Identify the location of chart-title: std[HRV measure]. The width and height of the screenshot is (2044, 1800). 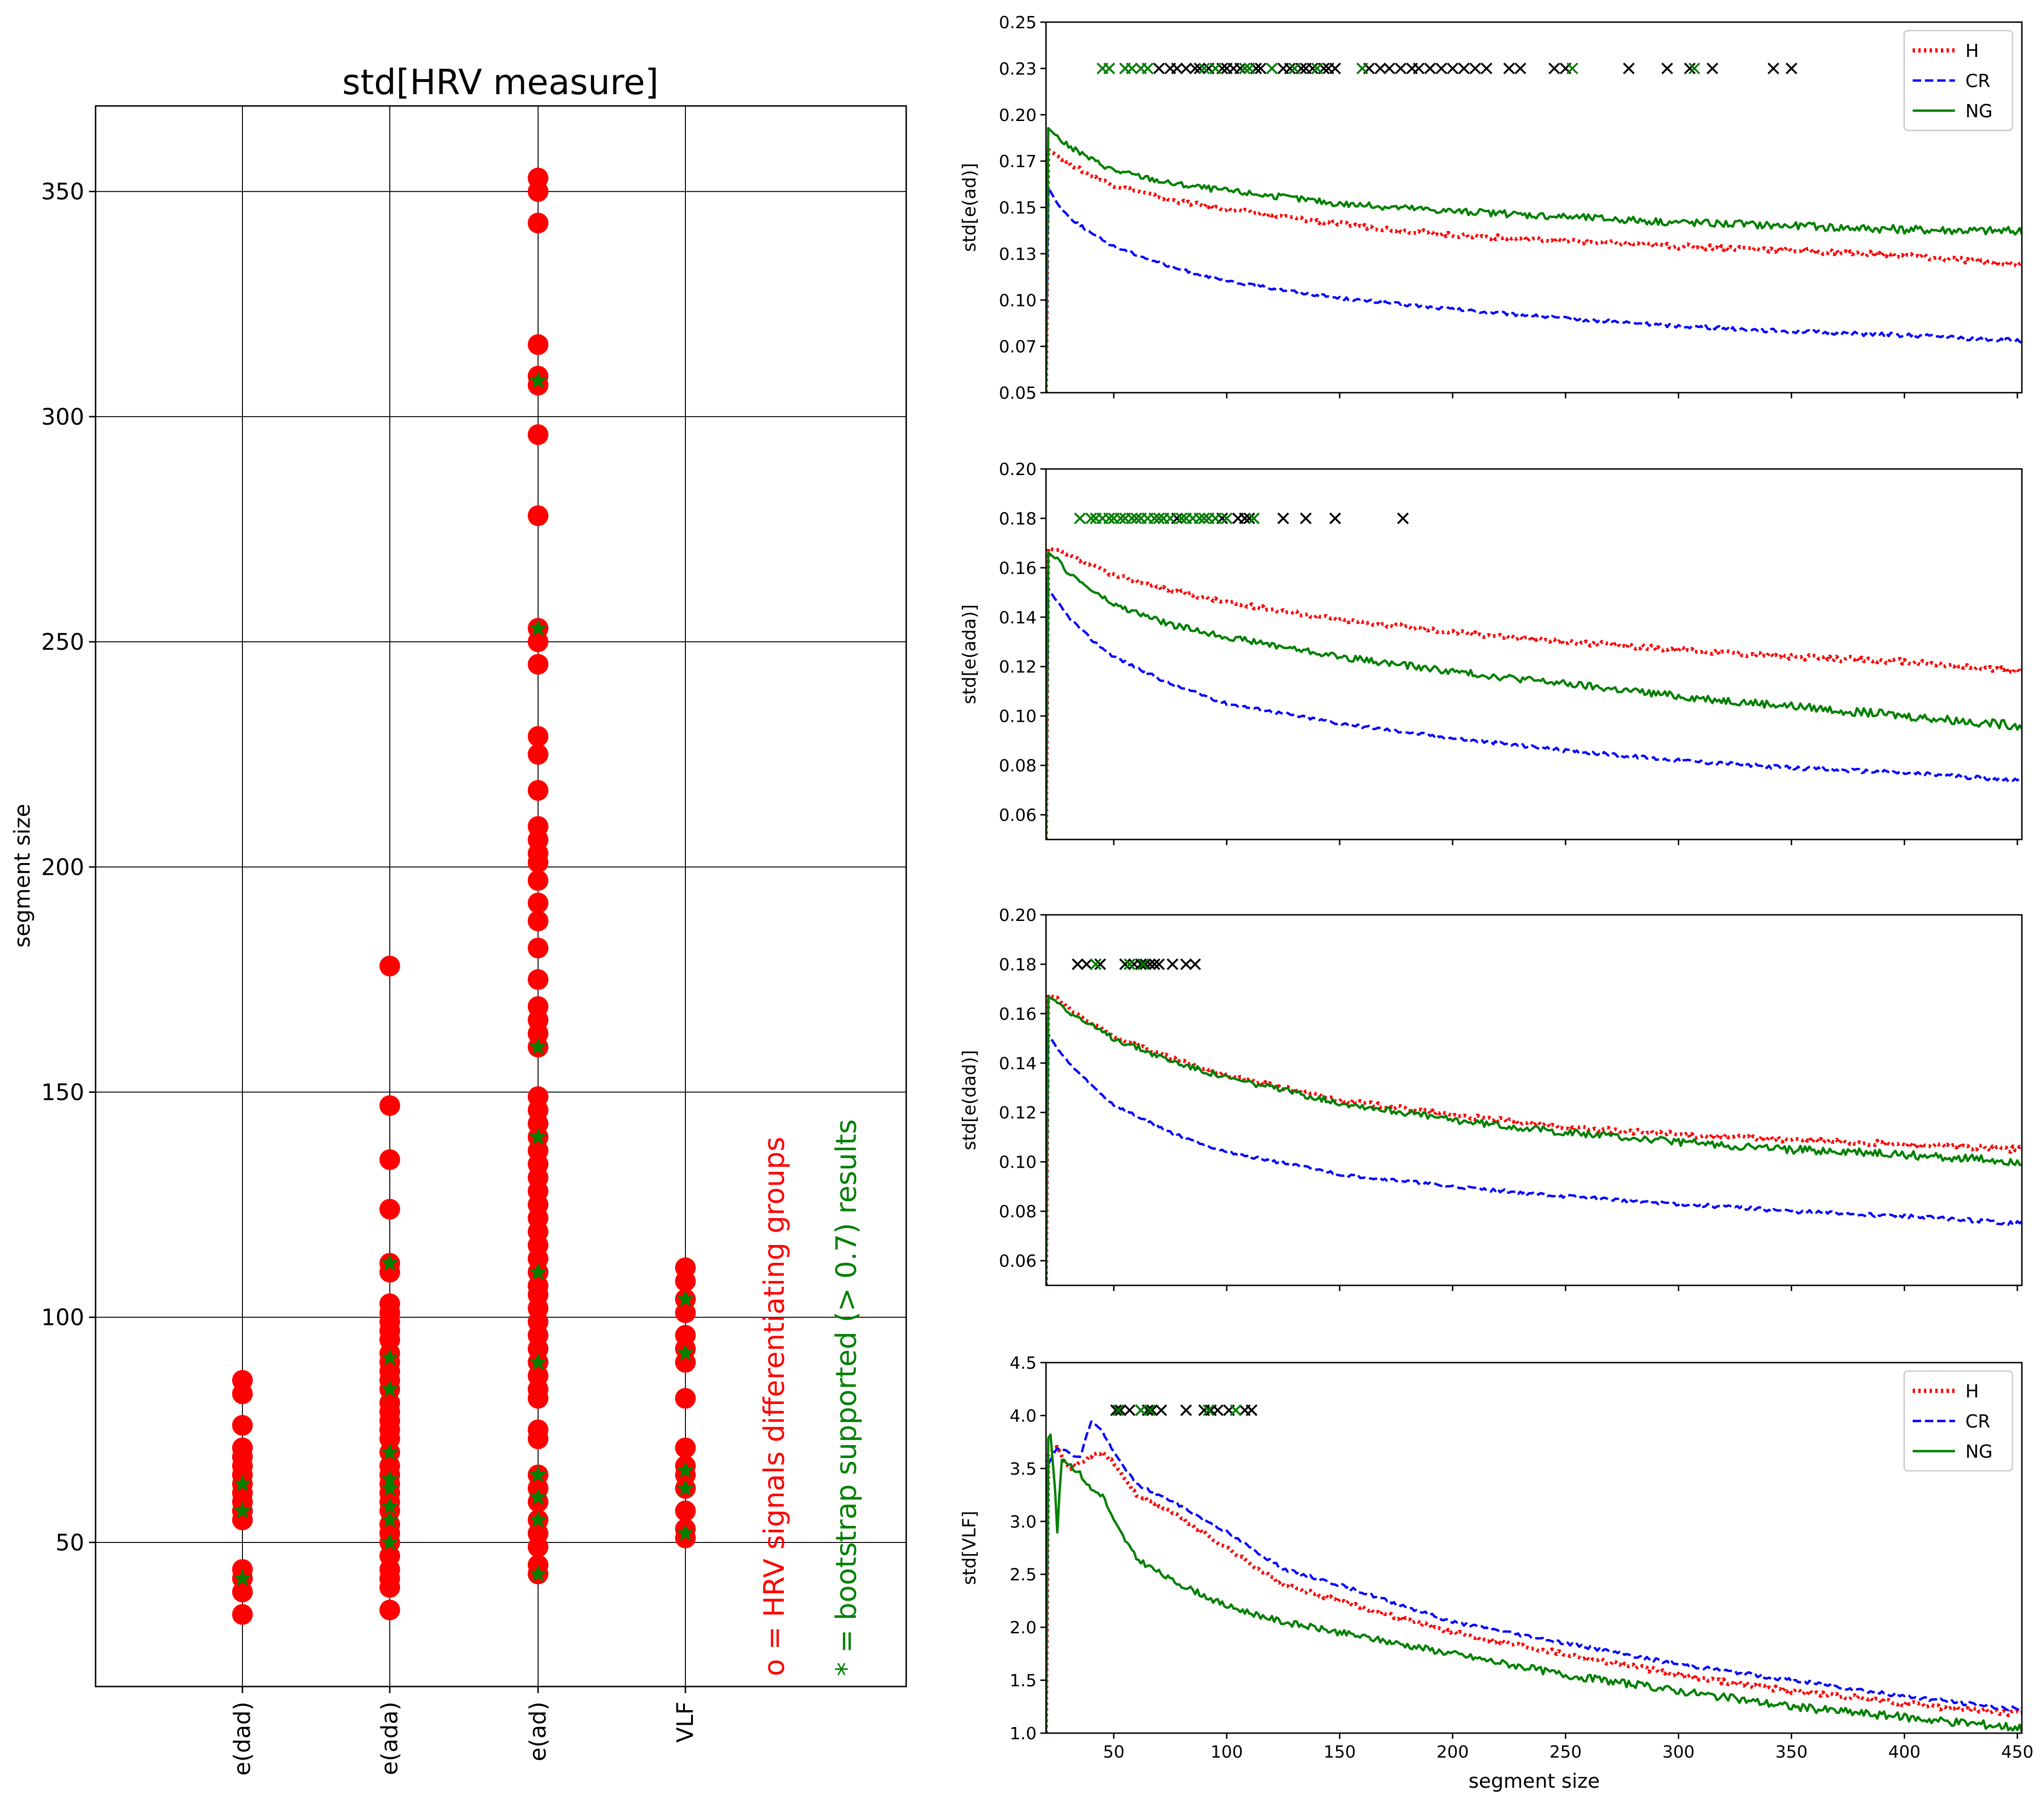
(501, 82).